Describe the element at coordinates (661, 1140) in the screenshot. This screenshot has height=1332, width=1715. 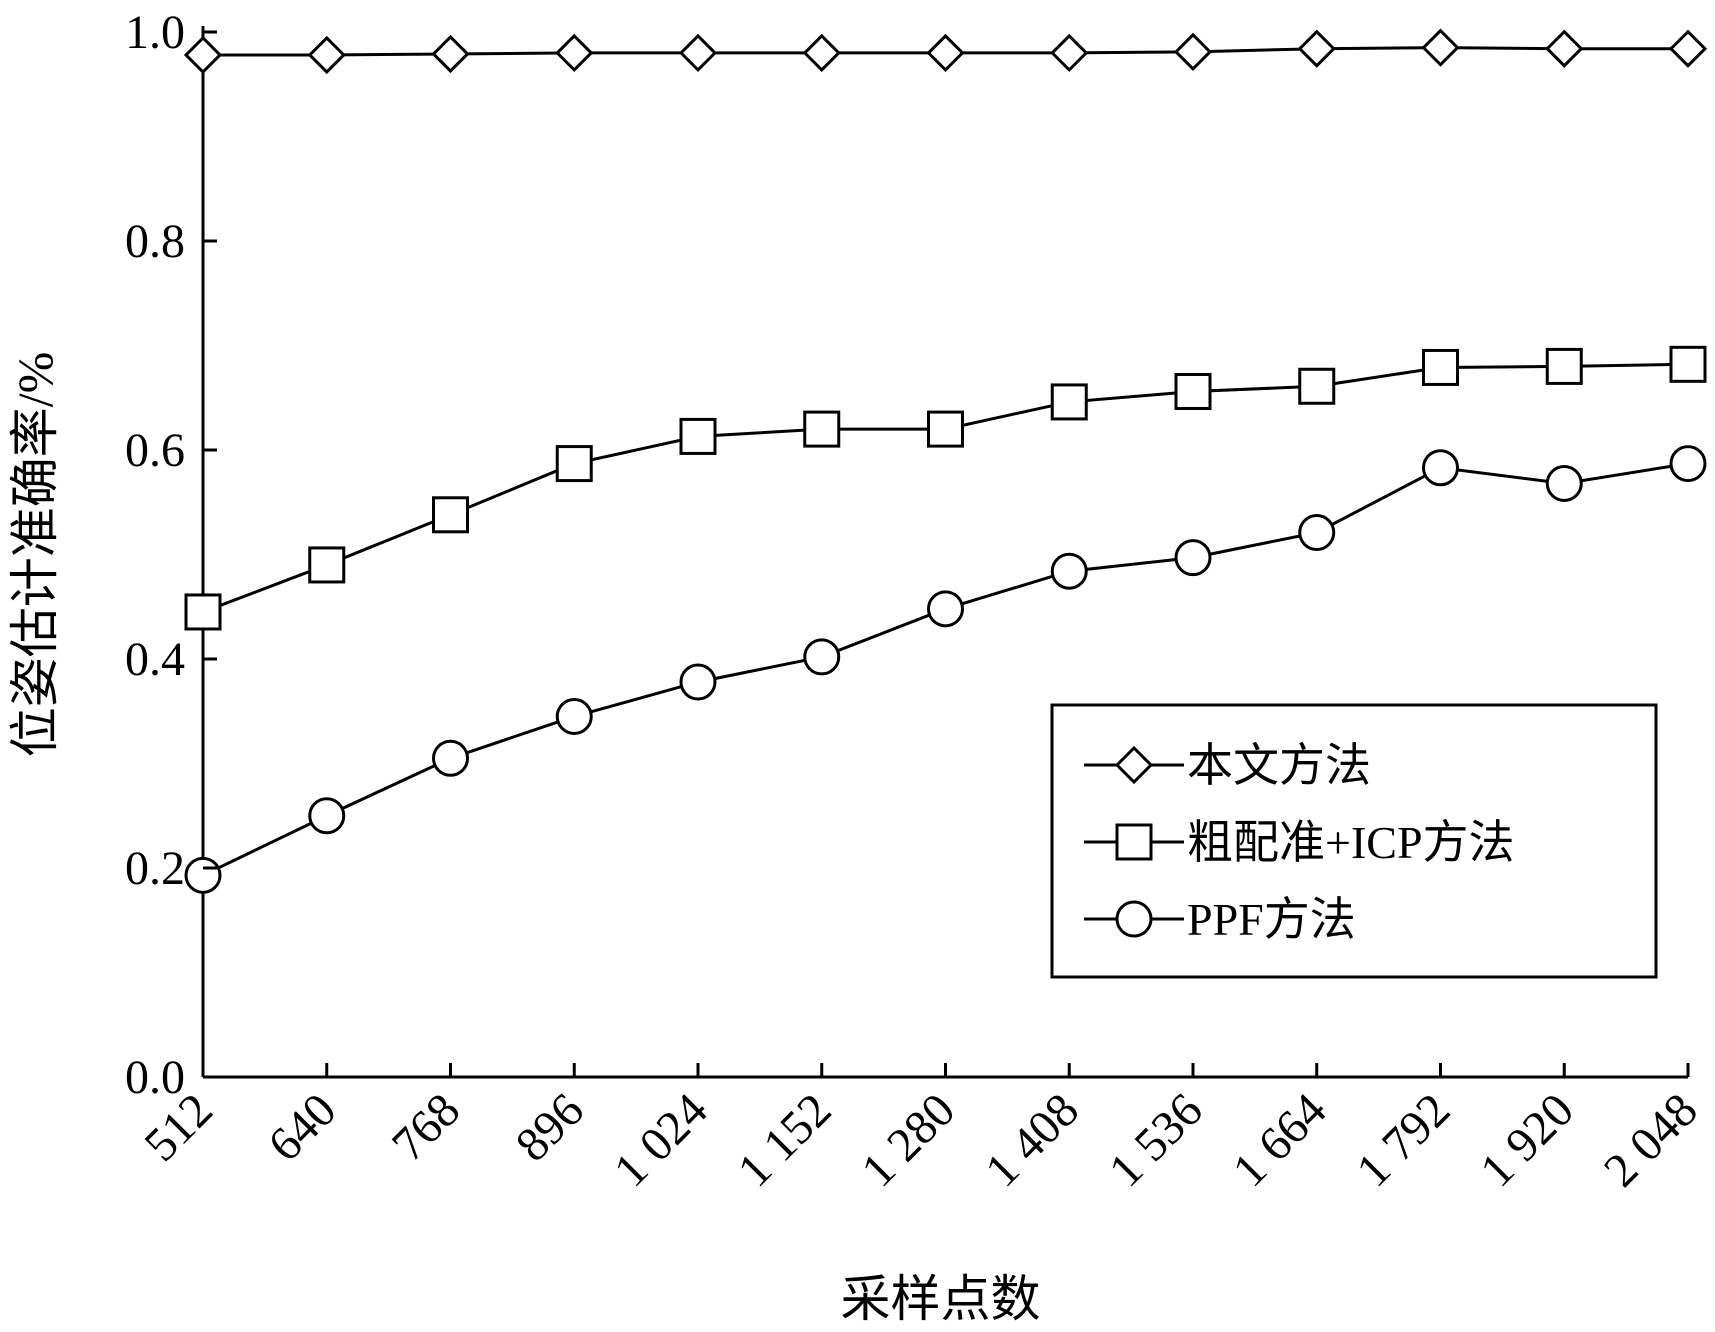
I see `x-tick-label: 1 024` at that location.